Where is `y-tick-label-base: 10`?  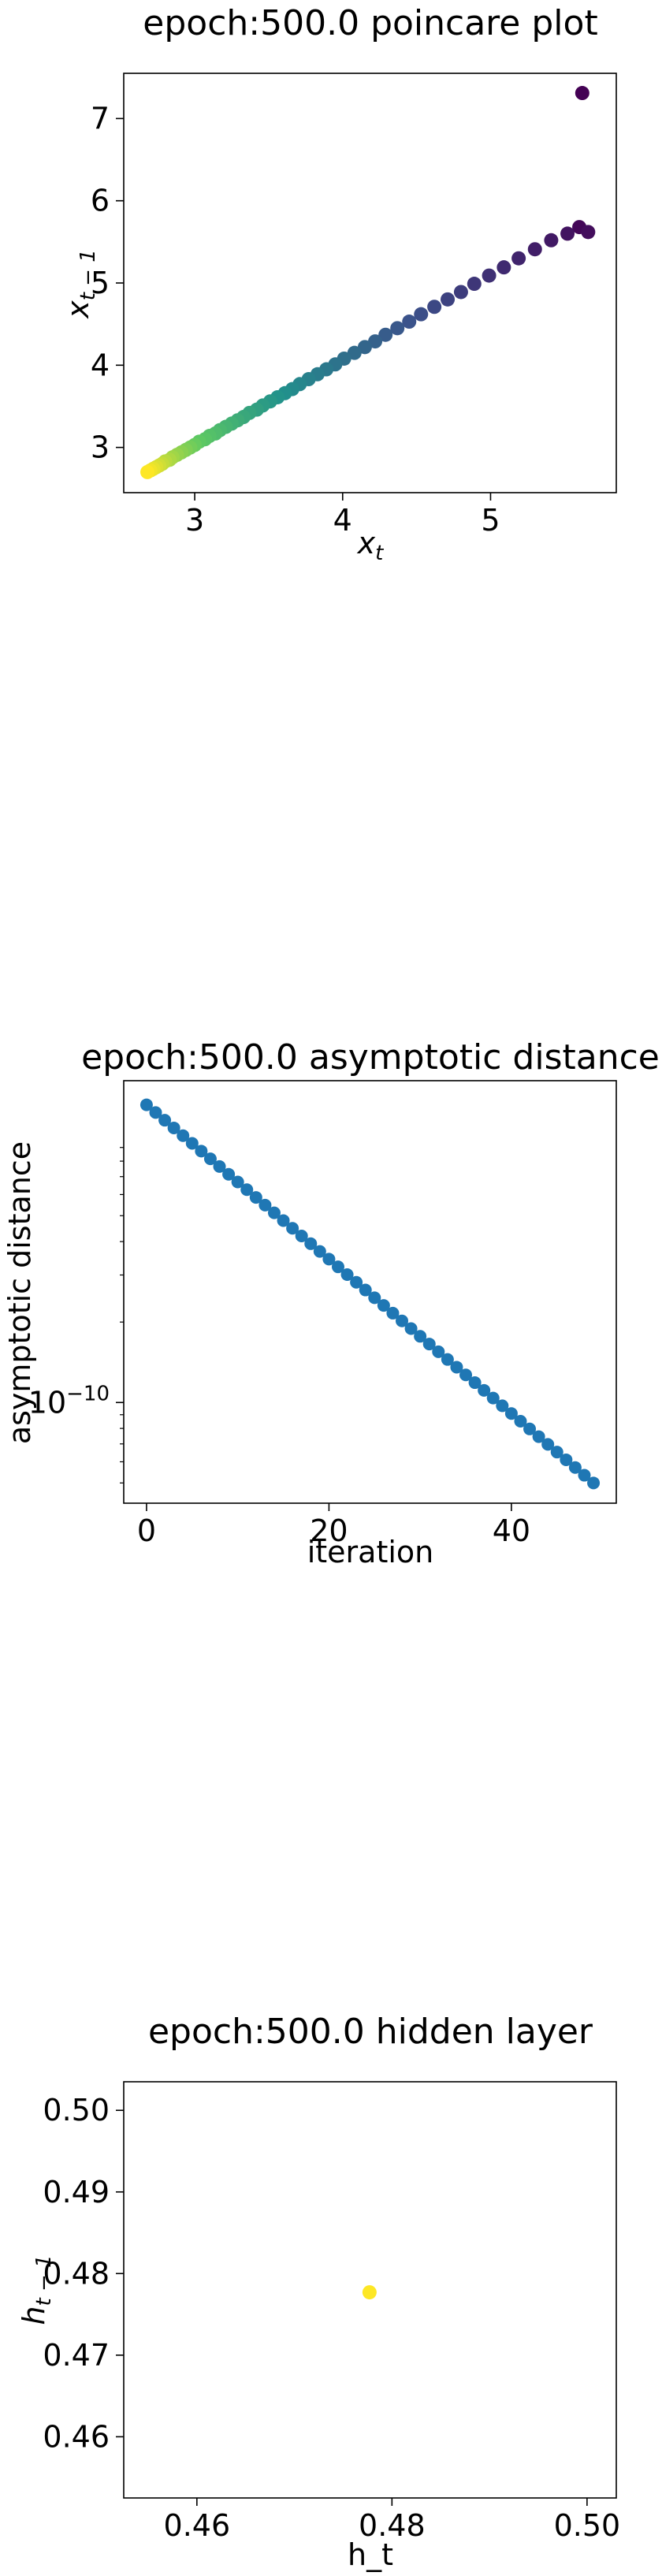 y-tick-label-base: 10 is located at coordinates (47, 1402).